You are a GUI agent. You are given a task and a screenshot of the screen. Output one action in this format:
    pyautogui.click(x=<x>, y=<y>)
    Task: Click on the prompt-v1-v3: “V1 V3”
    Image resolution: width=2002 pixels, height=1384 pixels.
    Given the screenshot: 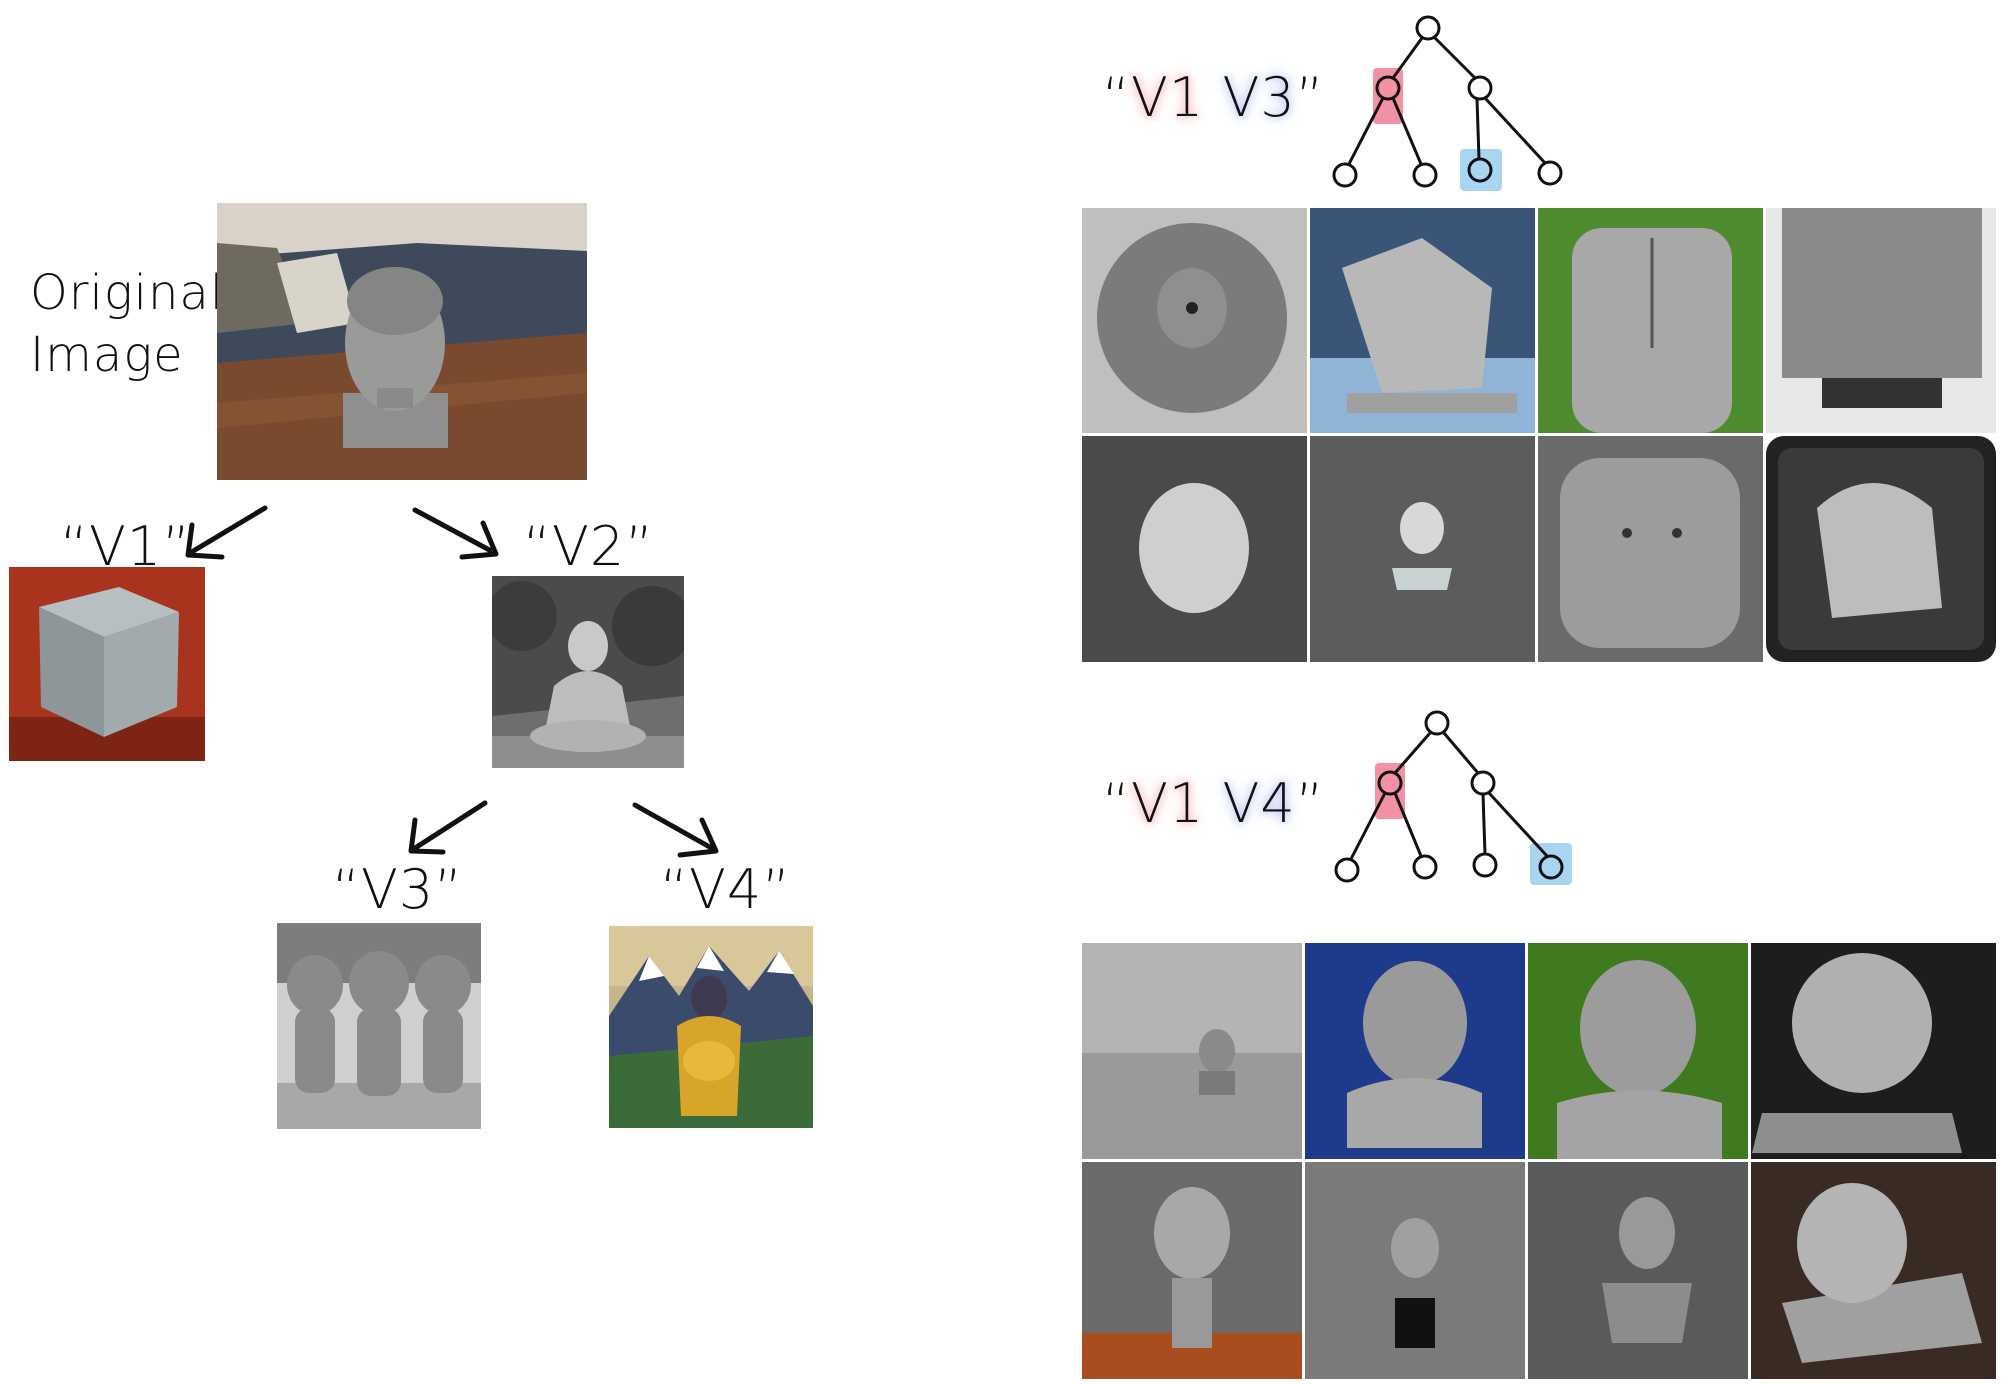 What is the action you would take?
    pyautogui.click(x=1213, y=97)
    